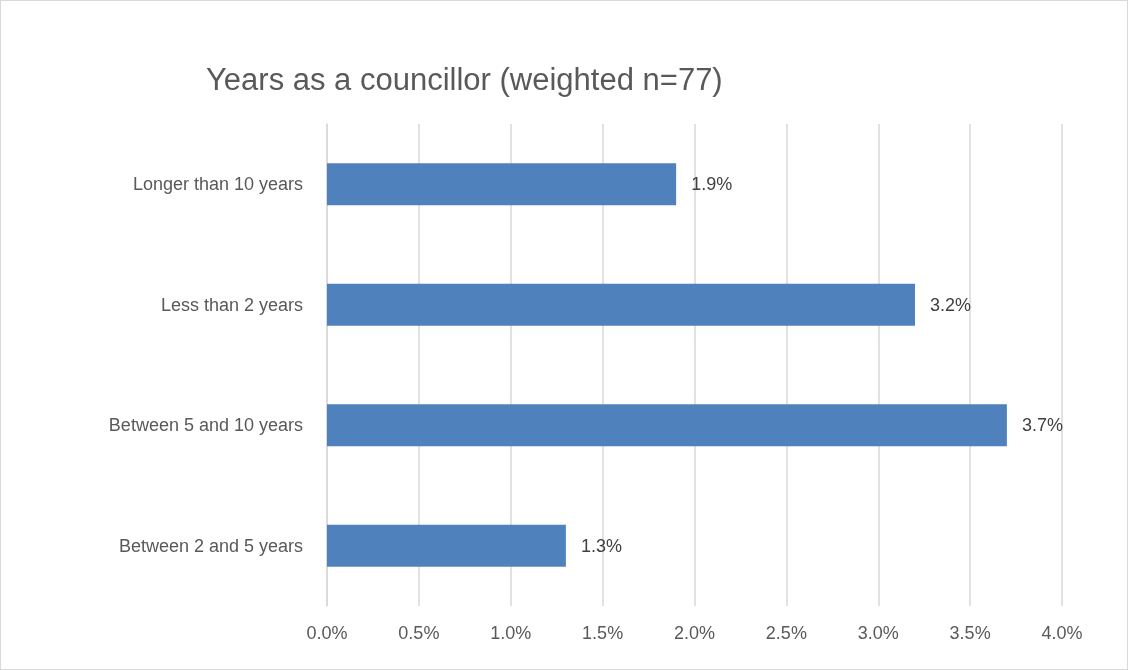  What do you see at coordinates (1062, 633) in the screenshot?
I see `x-tick-label: 4.0%` at bounding box center [1062, 633].